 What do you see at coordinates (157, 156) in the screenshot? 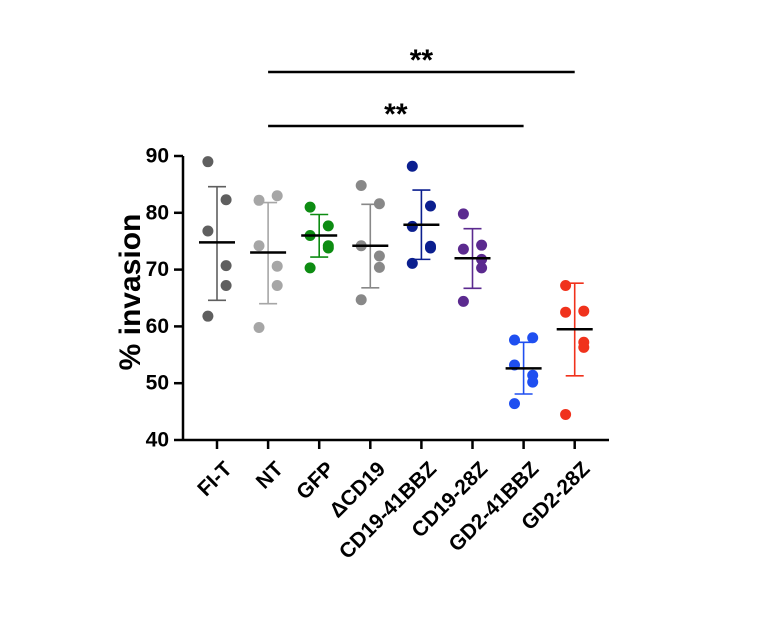
I see `y-tick-label: 90` at bounding box center [157, 156].